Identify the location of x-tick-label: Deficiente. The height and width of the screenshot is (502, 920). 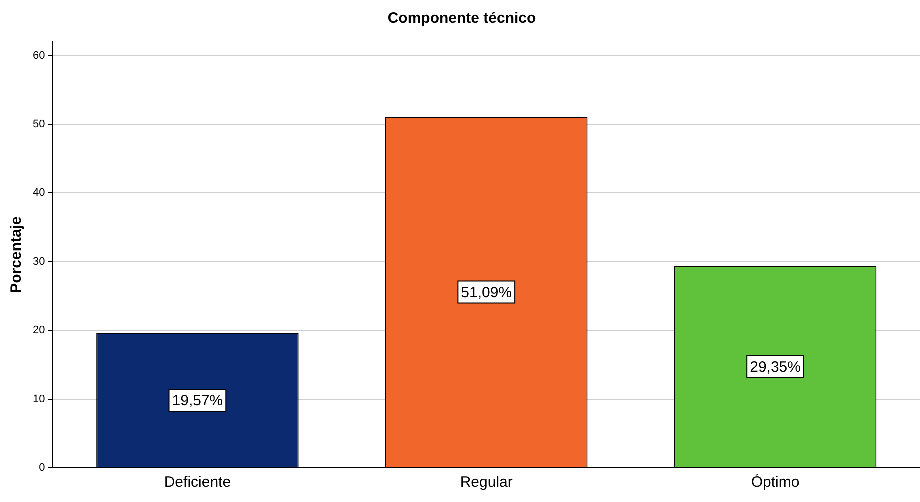
(198, 483).